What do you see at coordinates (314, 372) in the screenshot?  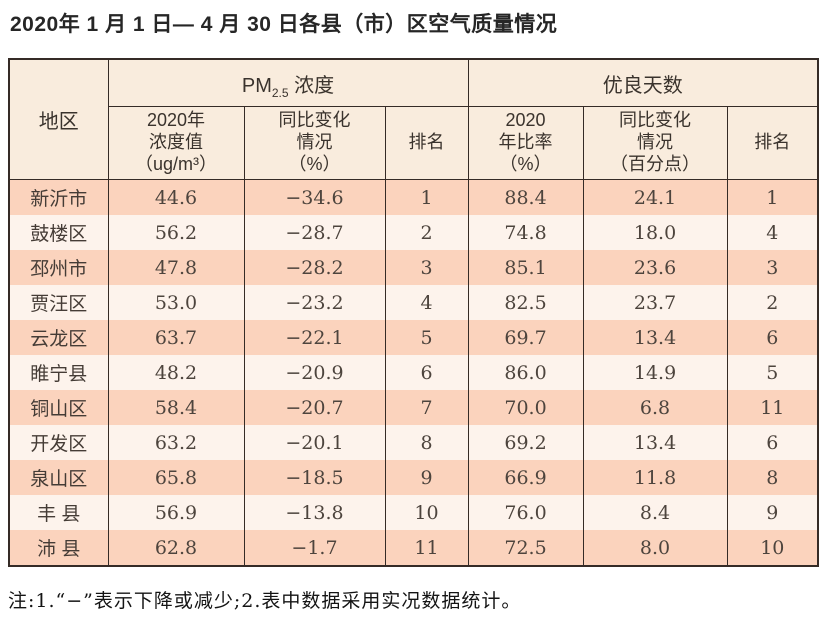 I see `value-cell: −20.9` at bounding box center [314, 372].